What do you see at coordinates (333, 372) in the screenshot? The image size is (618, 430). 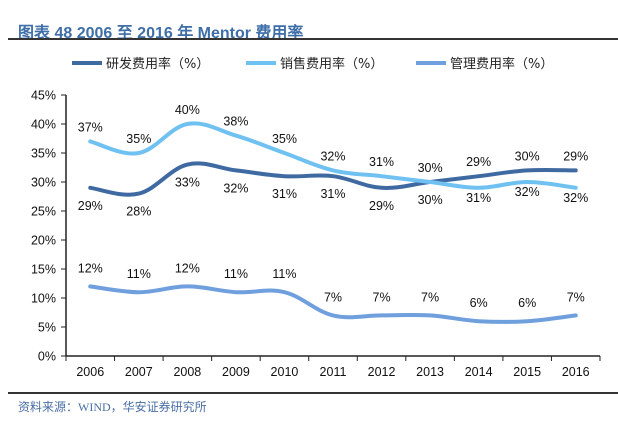 I see `x-tick-label: 2011` at bounding box center [333, 372].